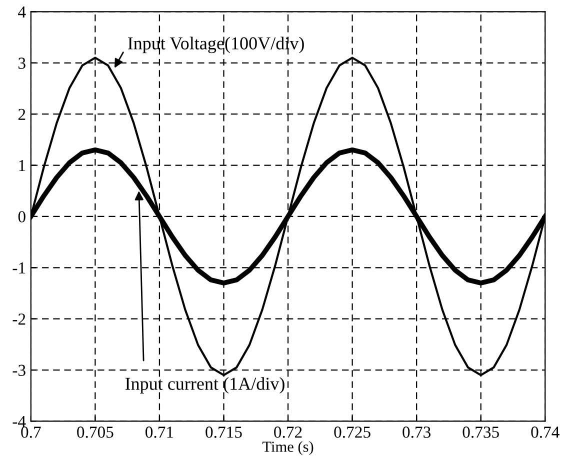 This screenshot has height=468, width=562. I want to click on x-tick-label: 0.73, so click(416, 432).